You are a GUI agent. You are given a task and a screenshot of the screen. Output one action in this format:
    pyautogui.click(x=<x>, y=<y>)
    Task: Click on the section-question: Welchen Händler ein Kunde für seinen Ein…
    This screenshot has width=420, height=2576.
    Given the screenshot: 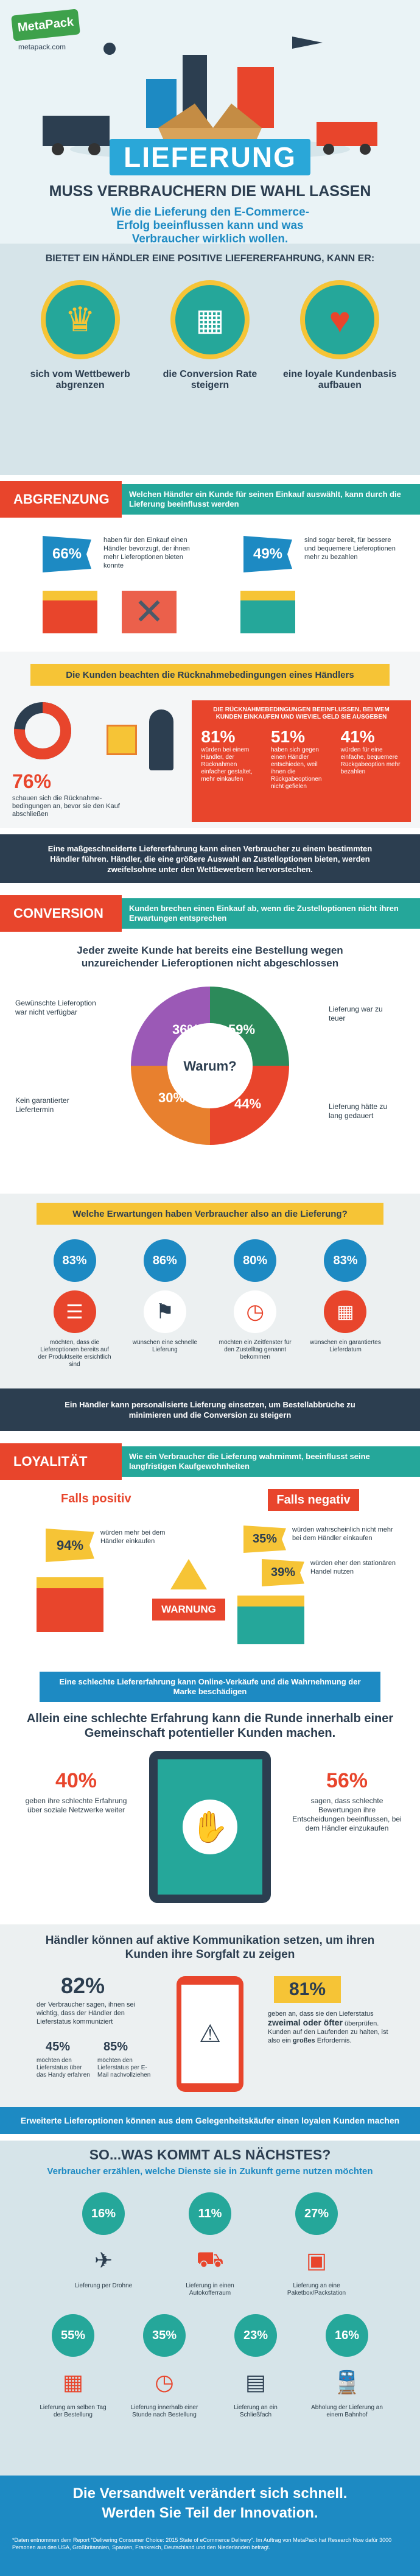 What is the action you would take?
    pyautogui.click(x=271, y=499)
    